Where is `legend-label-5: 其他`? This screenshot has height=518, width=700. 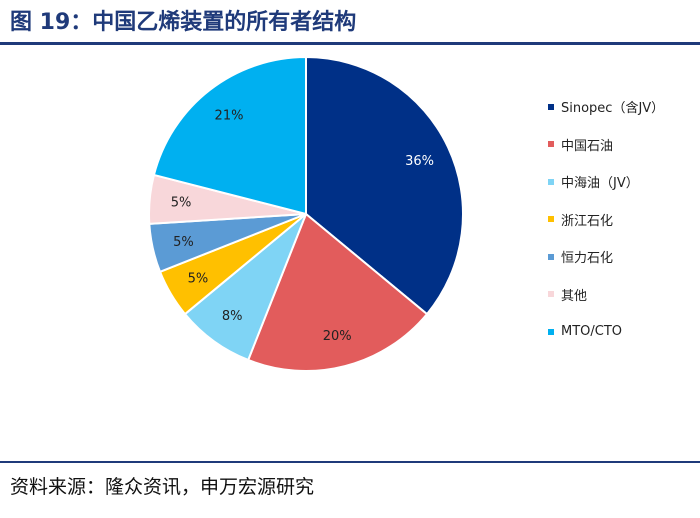 legend-label-5: 其他 is located at coordinates (574, 296).